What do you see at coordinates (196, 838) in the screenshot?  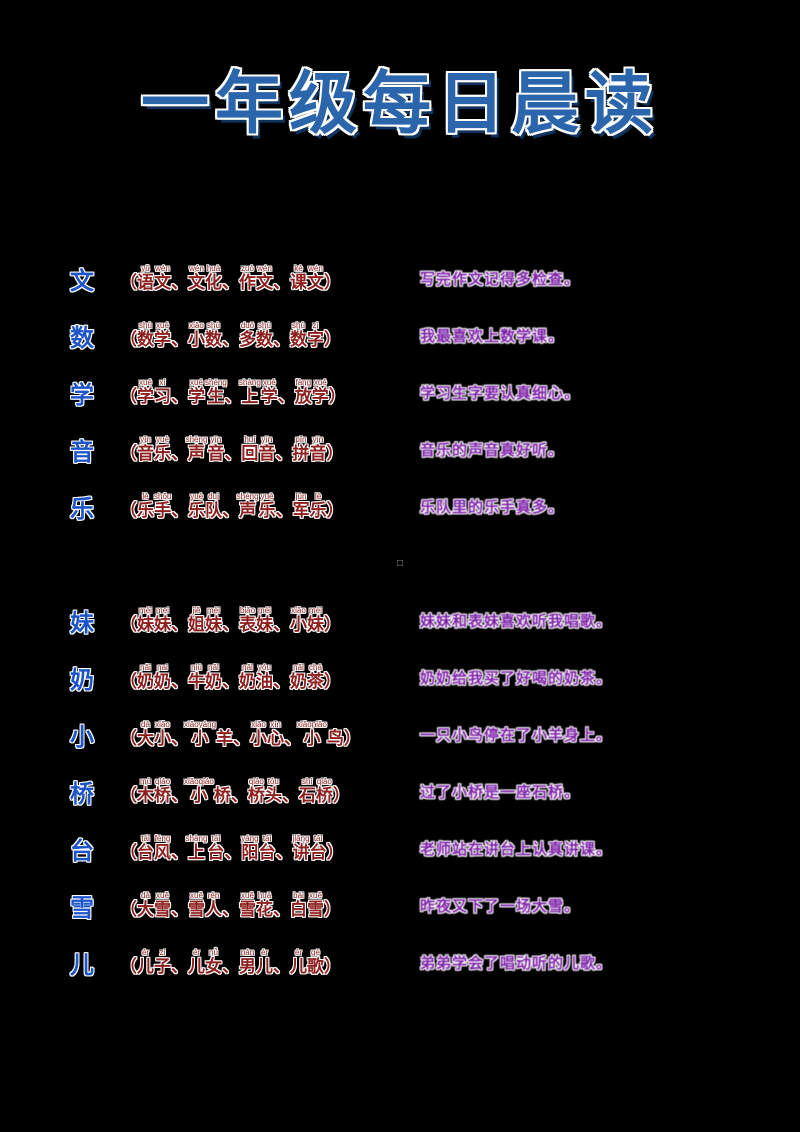 I see `pinyin: shàng` at bounding box center [196, 838].